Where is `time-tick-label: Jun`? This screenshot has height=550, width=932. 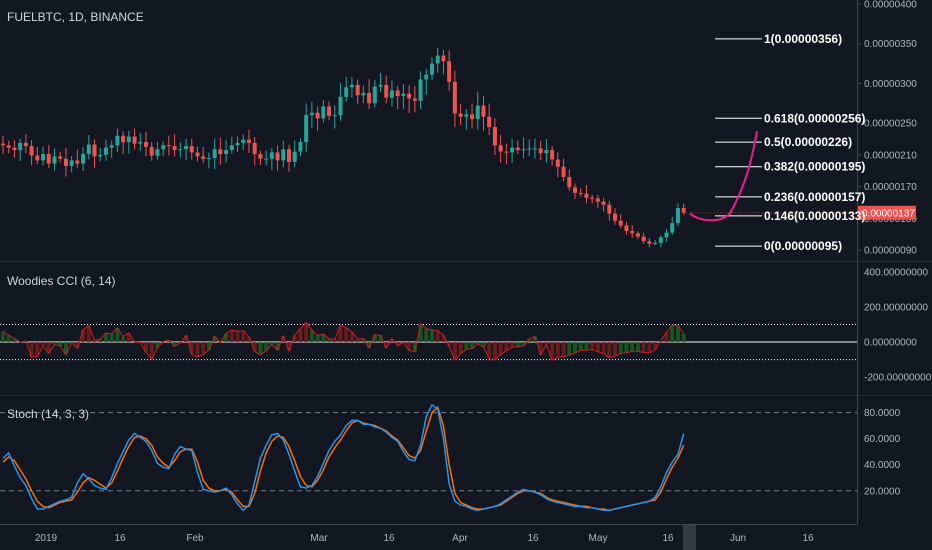
time-tick-label: Jun is located at coordinates (738, 538).